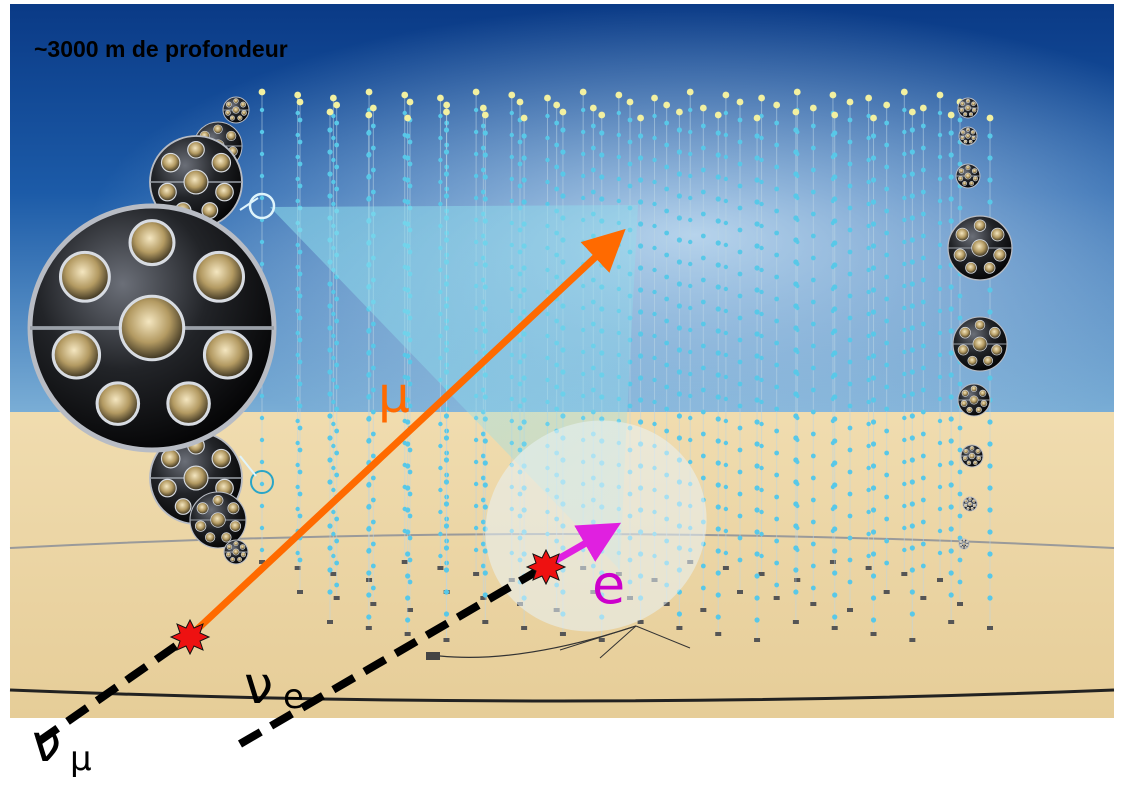 This screenshot has height=788, width=1124. I want to click on nu-mu-subscript: μ, so click(81, 759).